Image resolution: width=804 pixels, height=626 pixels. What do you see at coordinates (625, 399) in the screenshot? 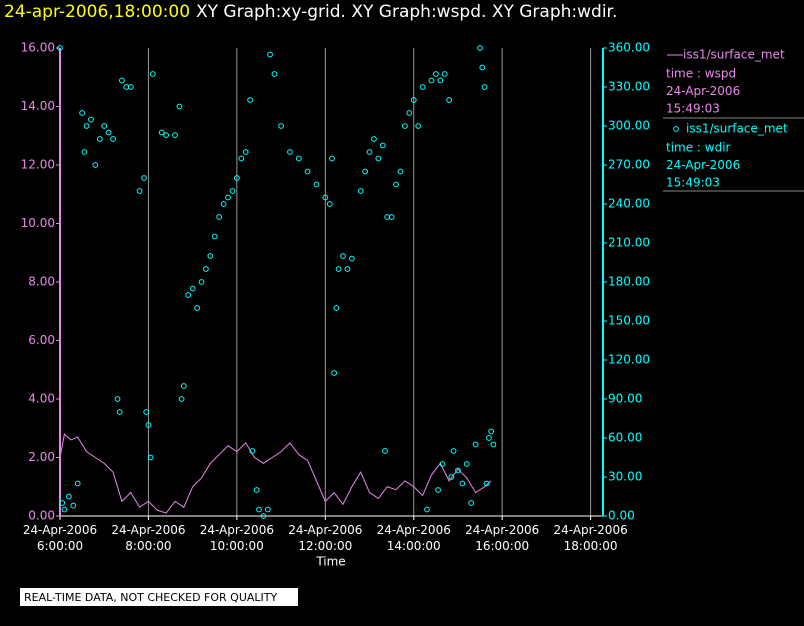
I see `y2-tick-label: 90.00` at bounding box center [625, 399].